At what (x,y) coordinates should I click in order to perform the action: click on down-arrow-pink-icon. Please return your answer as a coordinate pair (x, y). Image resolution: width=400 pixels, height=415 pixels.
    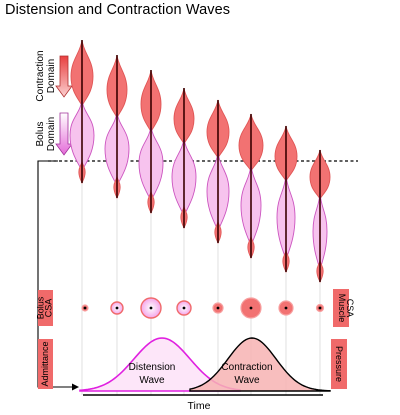
    Looking at the image, I should click on (64, 134).